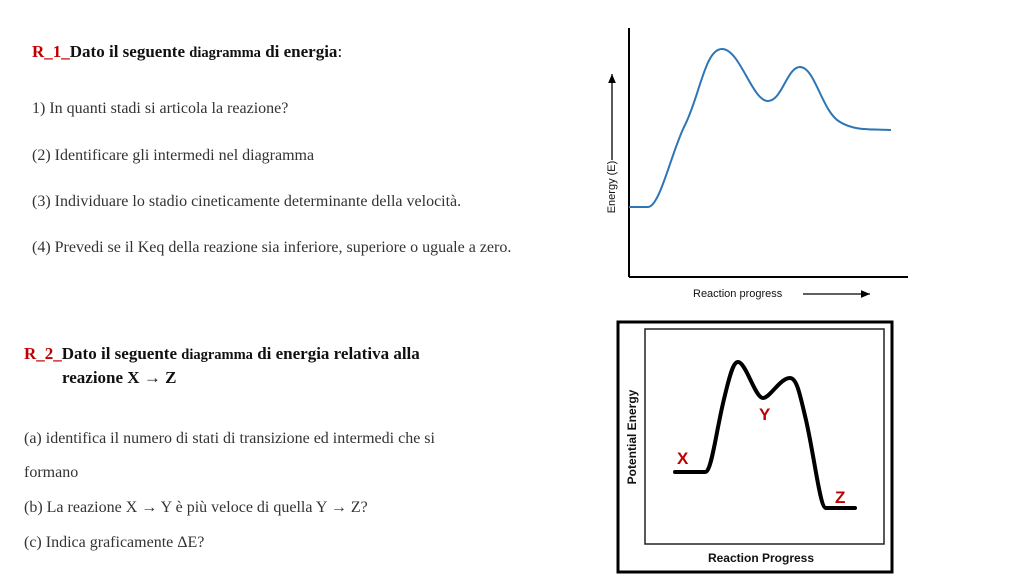  What do you see at coordinates (612, 187) in the screenshot?
I see `y-axis-label: Energy (E)` at bounding box center [612, 187].